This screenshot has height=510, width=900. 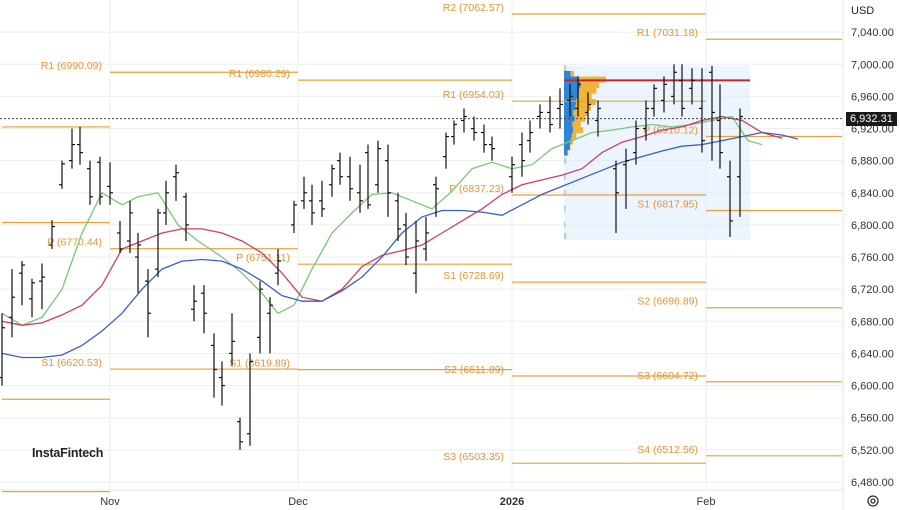 What do you see at coordinates (667, 376) in the screenshot?
I see `level-label: S3 (6604.72)` at bounding box center [667, 376].